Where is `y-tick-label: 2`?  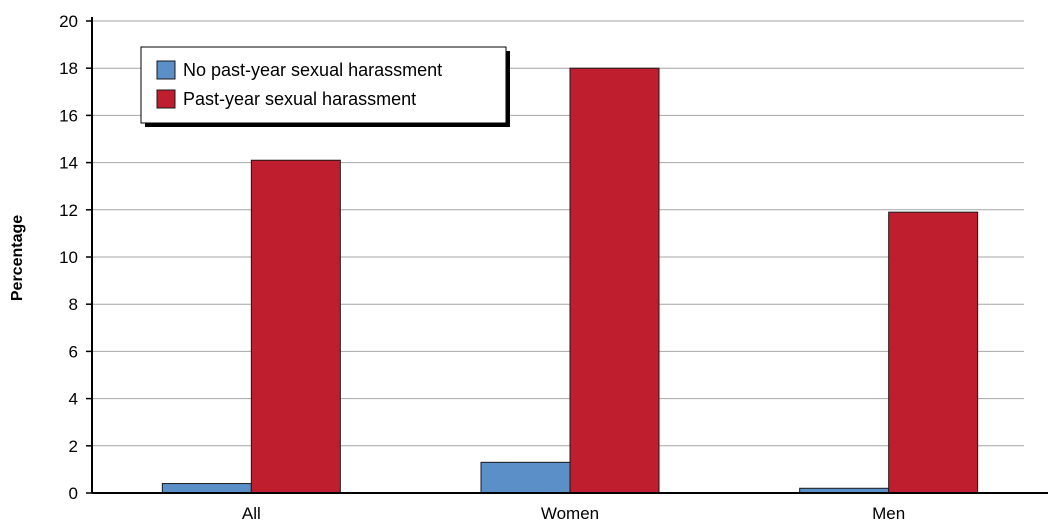
y-tick-label: 2 is located at coordinates (73, 446).